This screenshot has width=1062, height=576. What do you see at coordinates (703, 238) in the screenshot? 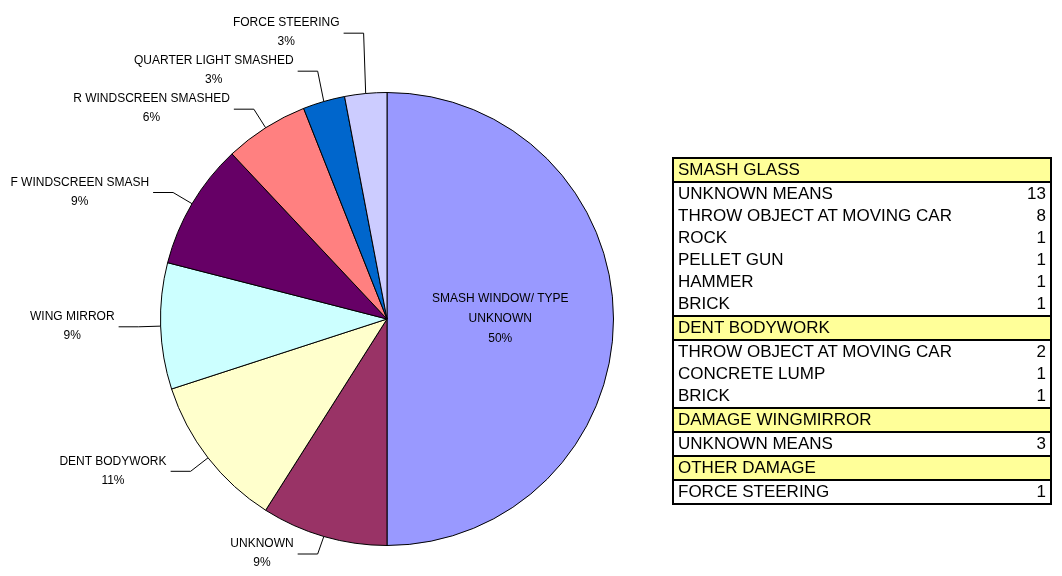
I see `category-label: ROCK` at bounding box center [703, 238].